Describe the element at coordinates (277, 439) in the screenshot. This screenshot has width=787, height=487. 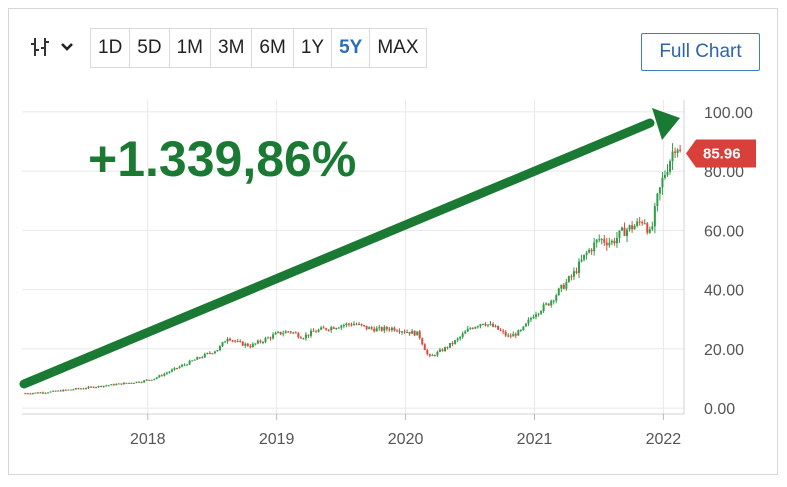
I see `x-tick-label: 2019` at that location.